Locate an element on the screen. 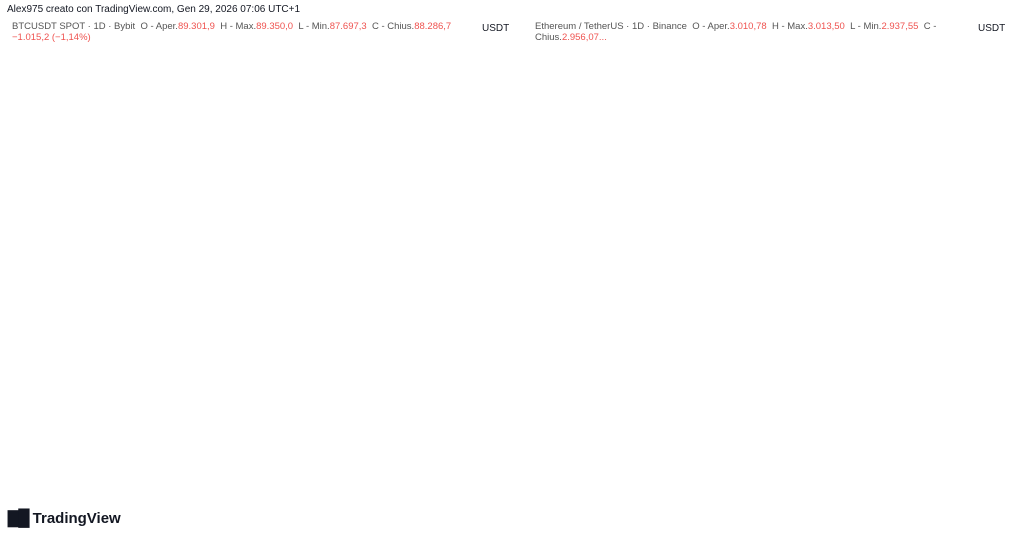 This screenshot has width=1024, height=537. tradingview-logo: ▇█ TradingView is located at coordinates (64, 518).